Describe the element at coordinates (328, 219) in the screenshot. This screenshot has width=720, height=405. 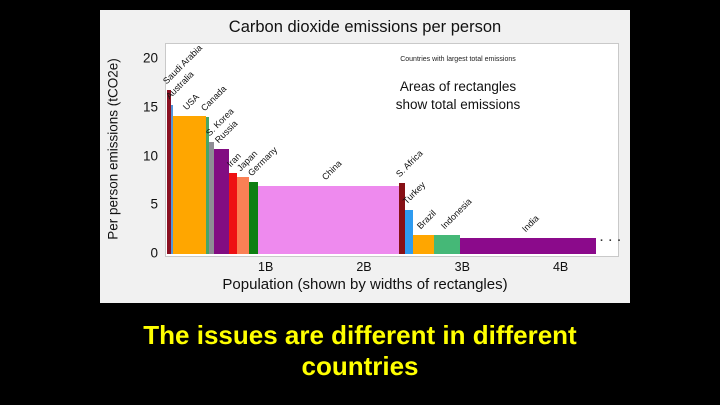
I see `bar-china` at that location.